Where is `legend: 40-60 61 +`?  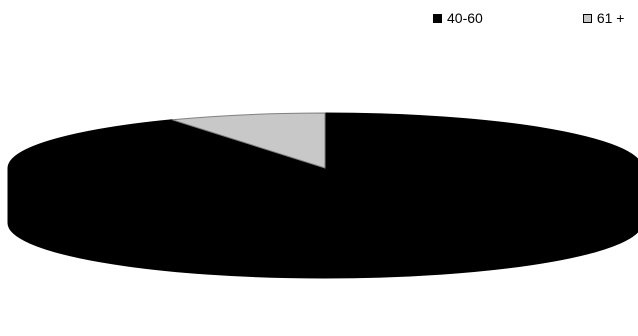
legend: 40-60 61 + is located at coordinates (528, 18).